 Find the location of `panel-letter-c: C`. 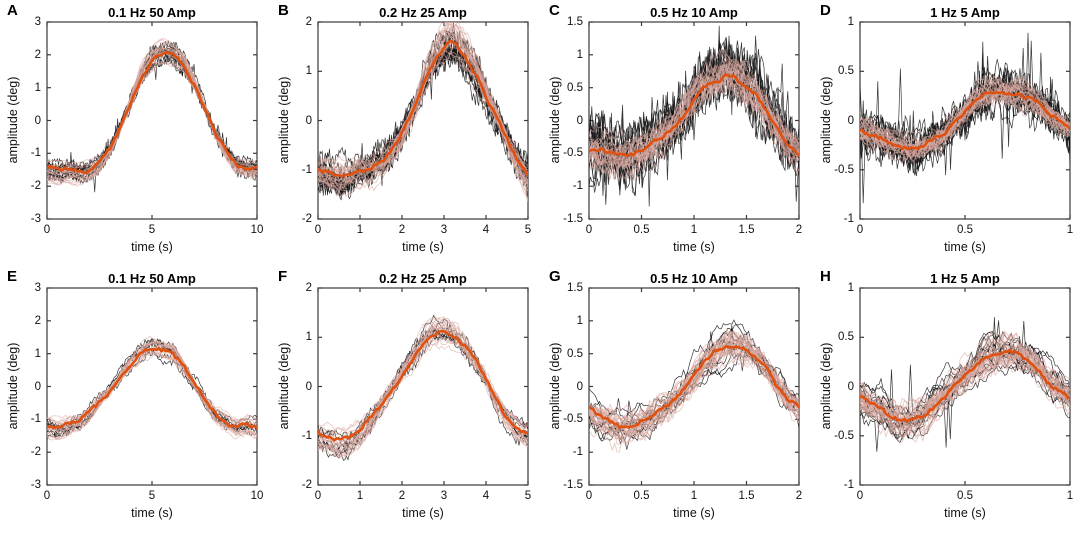

panel-letter-c: C is located at coordinates (554, 10).